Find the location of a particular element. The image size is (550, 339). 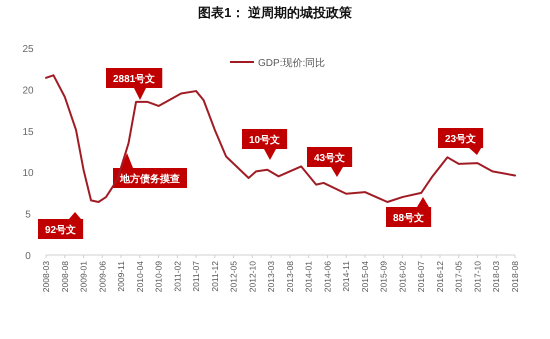

x-tick-label: 2009-01 is located at coordinates (83, 276).